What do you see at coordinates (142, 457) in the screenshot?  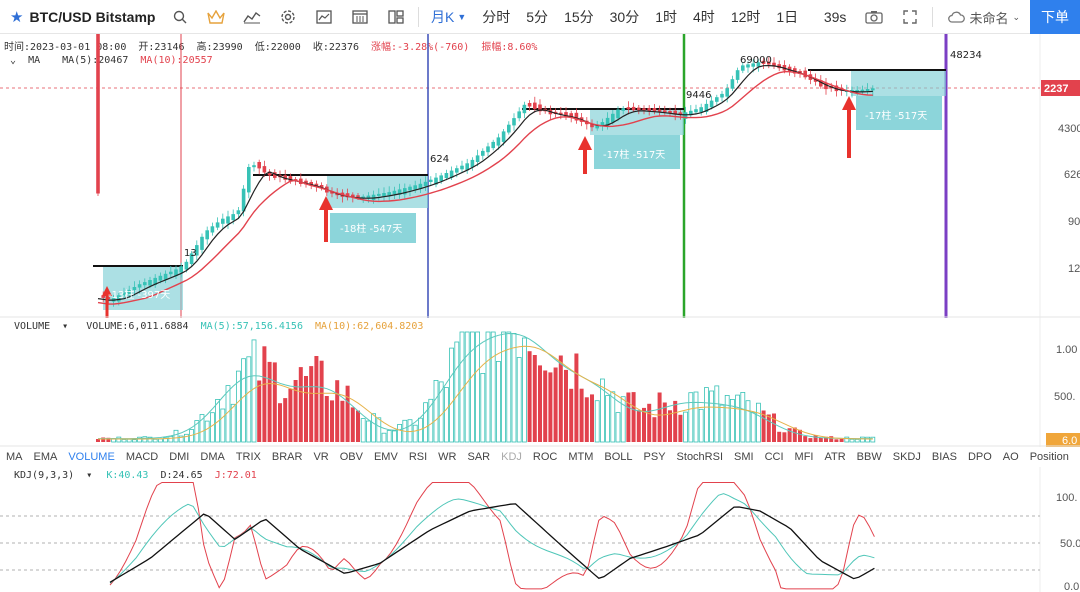 I see `indicator-tab-macd: MACD` at bounding box center [142, 457].